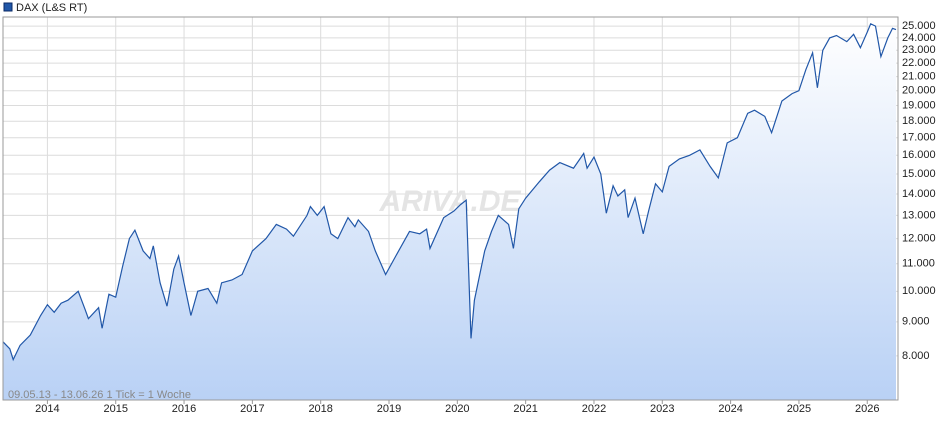  Describe the element at coordinates (916, 356) in the screenshot. I see `y-tick-label: 8.000` at that location.